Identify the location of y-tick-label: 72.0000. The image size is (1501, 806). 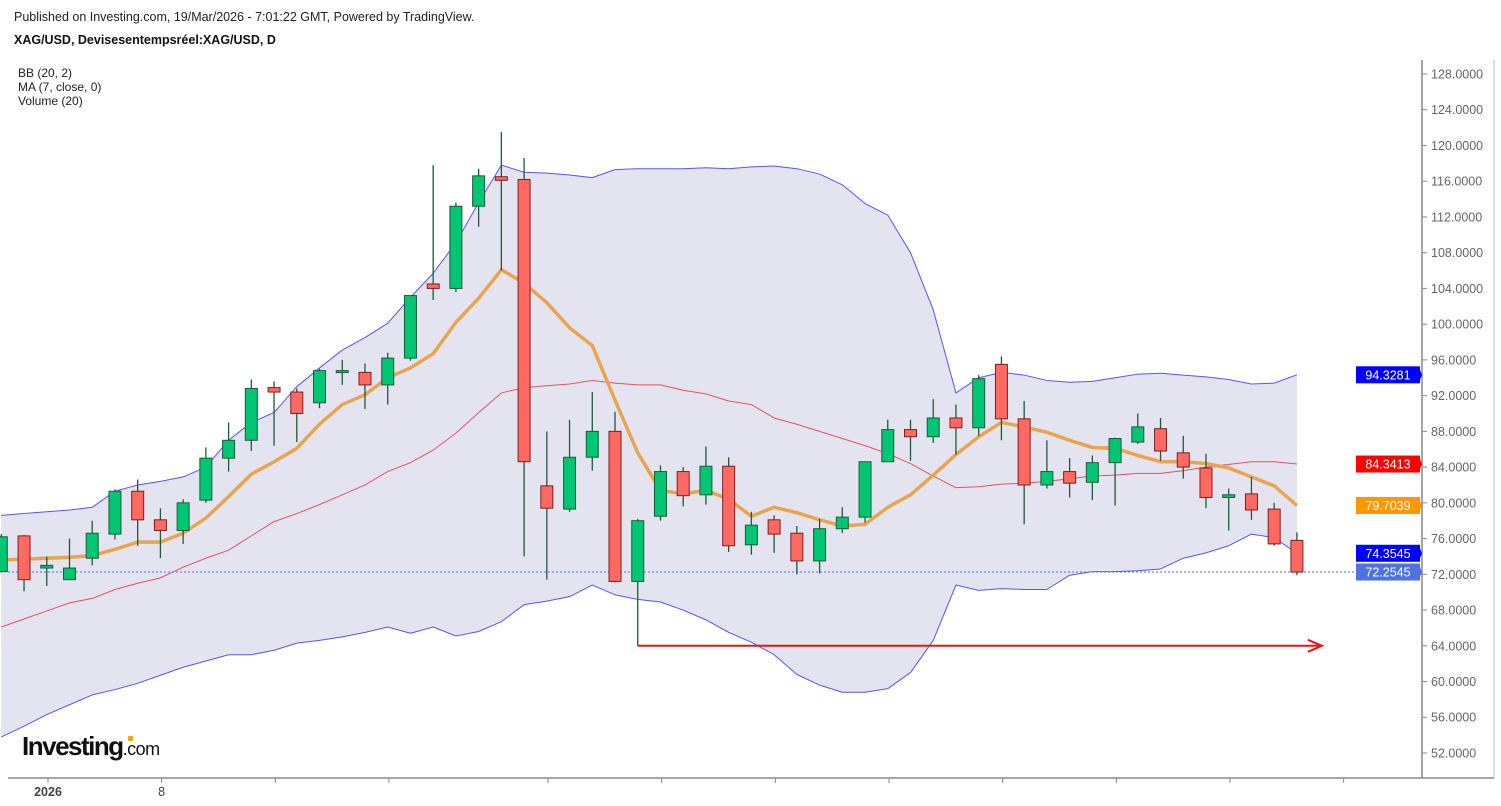
(1453, 575).